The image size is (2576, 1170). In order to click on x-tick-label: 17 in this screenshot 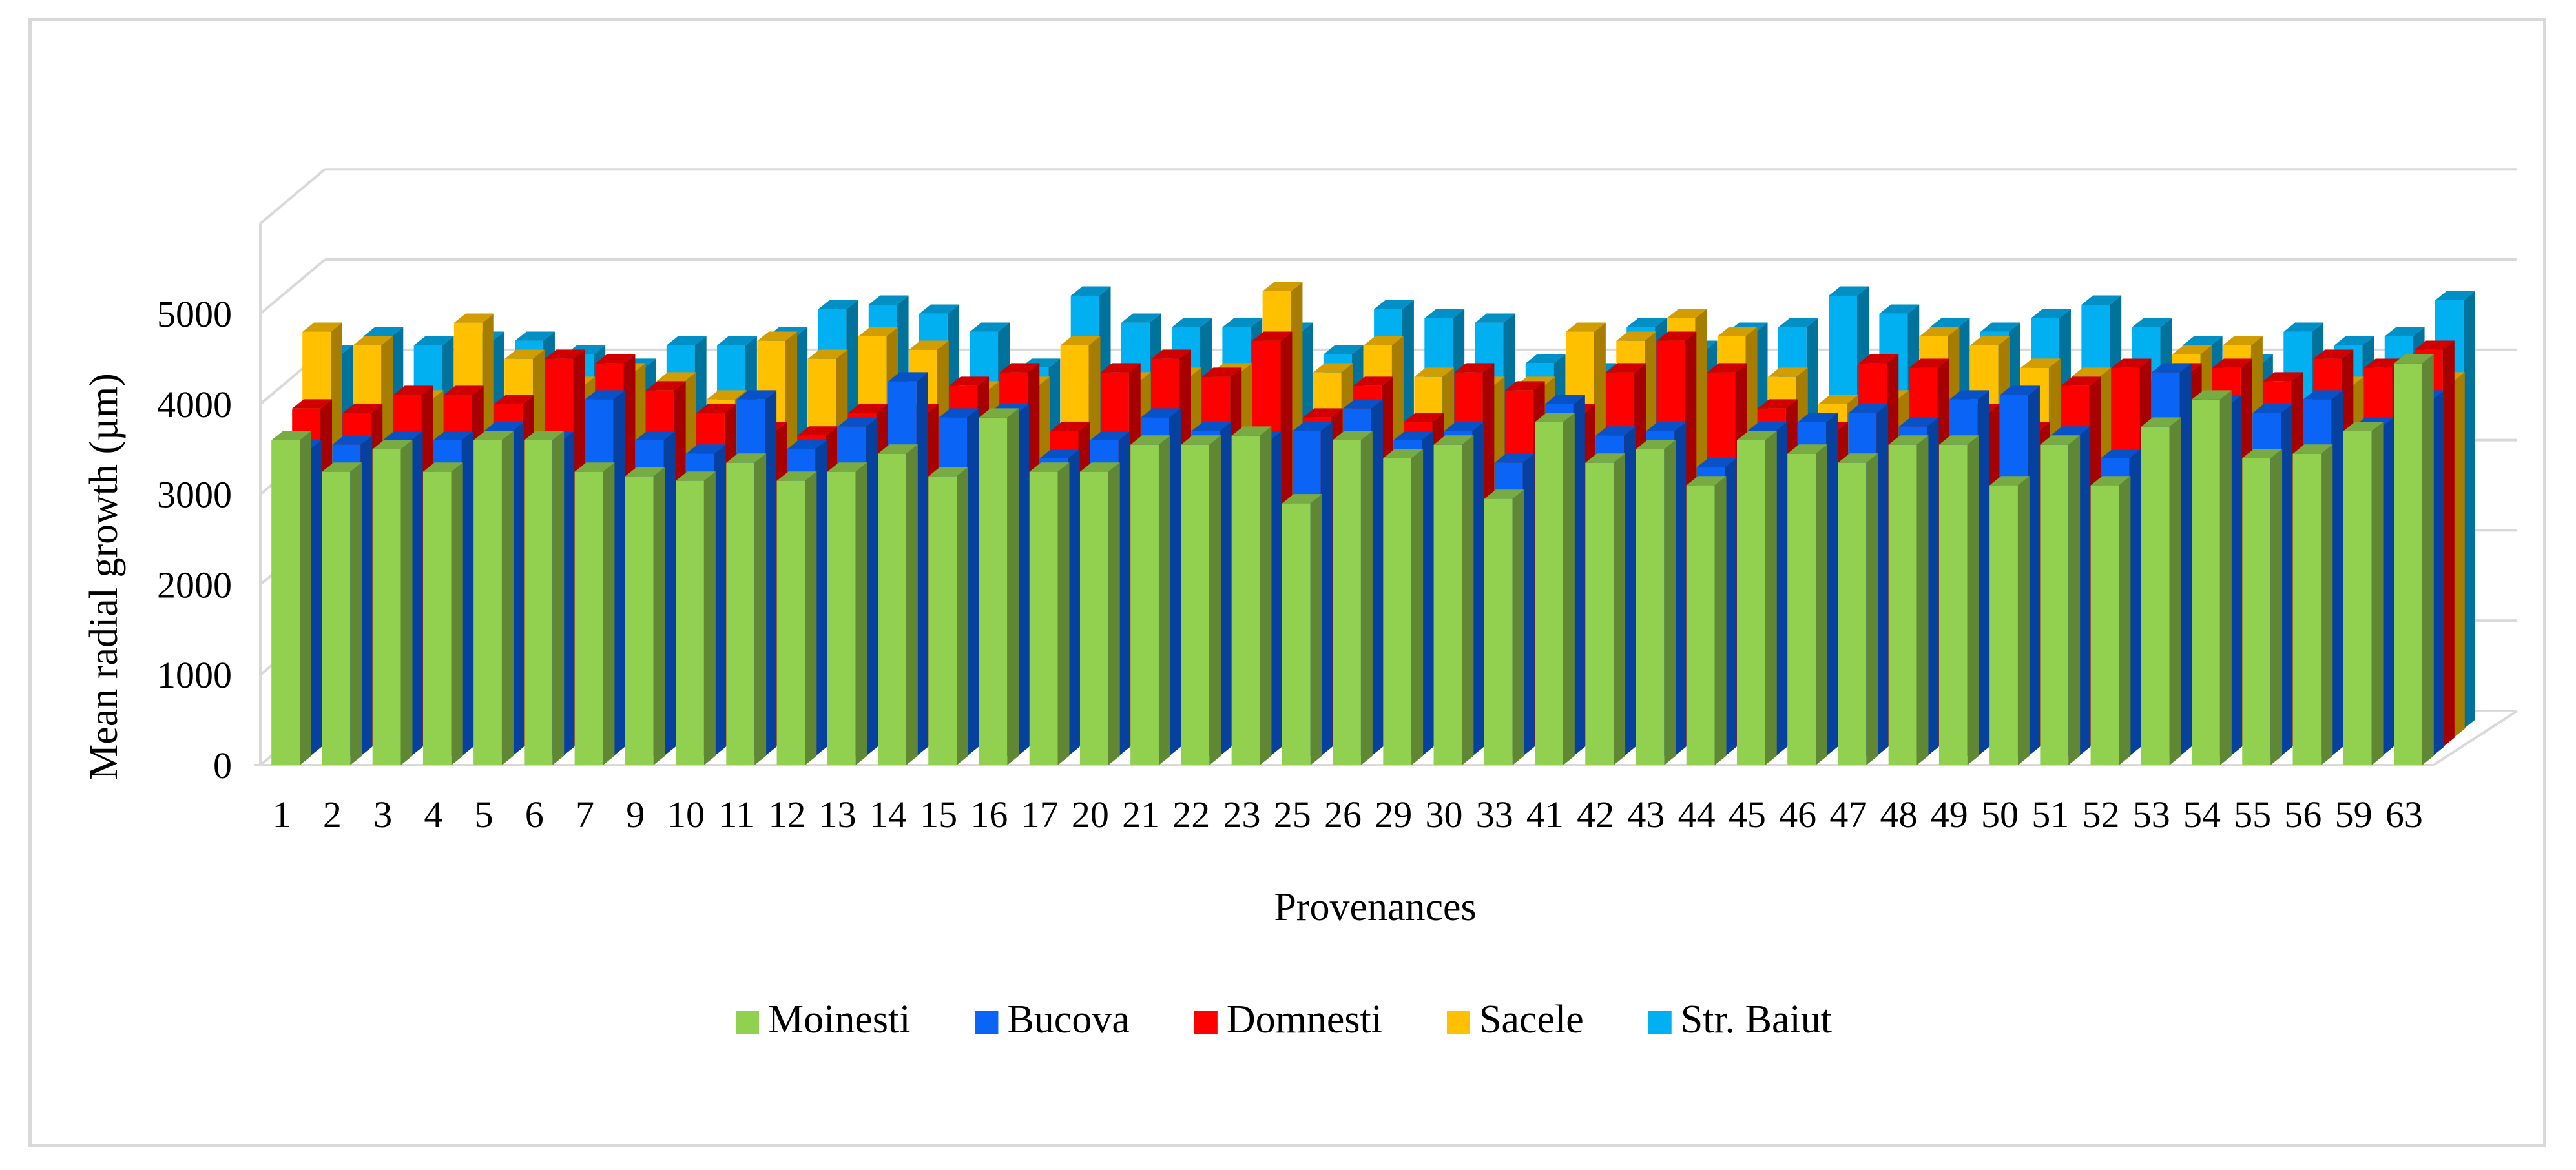, I will do `click(1040, 815)`.